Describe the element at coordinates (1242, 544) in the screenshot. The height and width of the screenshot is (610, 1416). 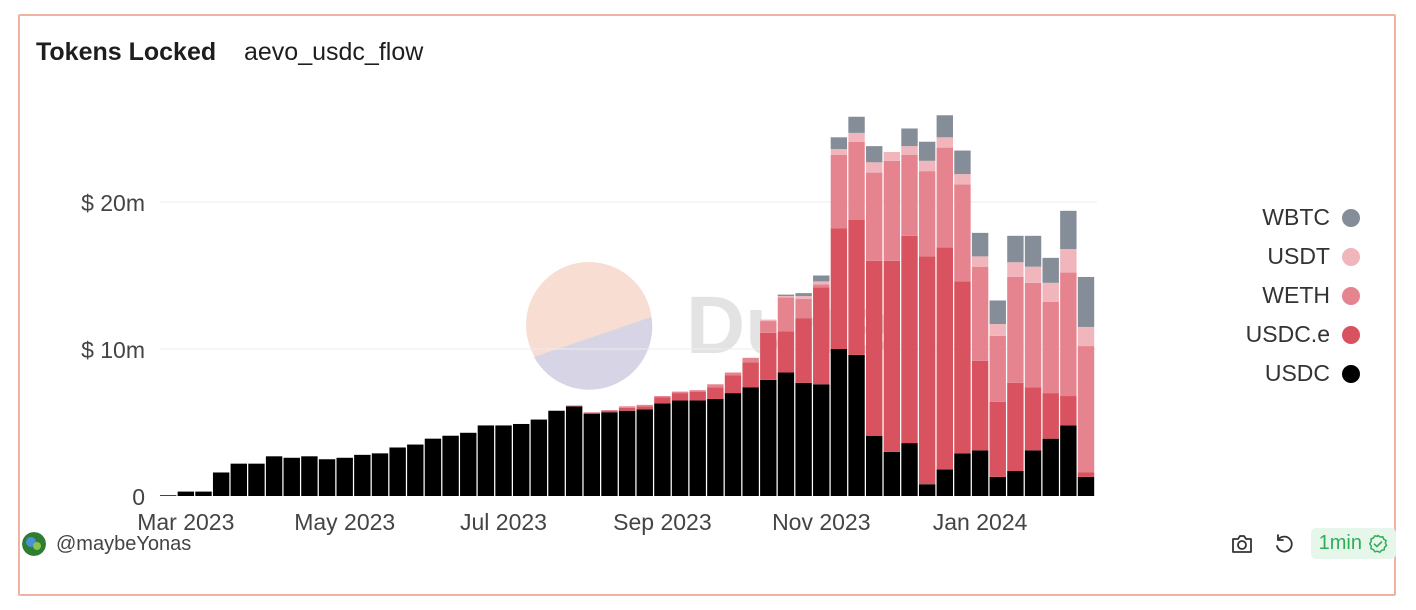
I see `camera-button` at that location.